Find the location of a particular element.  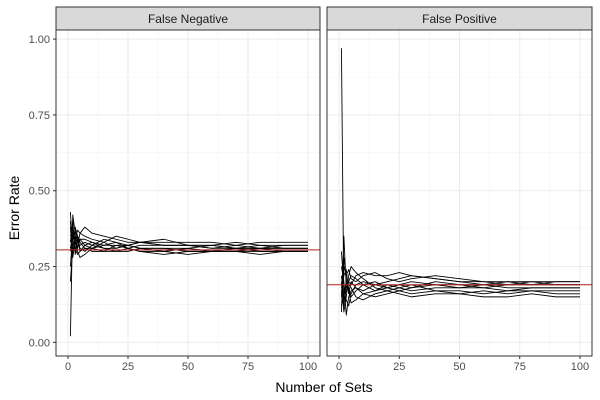

y-tick-label: 0.75 is located at coordinates (39, 116).